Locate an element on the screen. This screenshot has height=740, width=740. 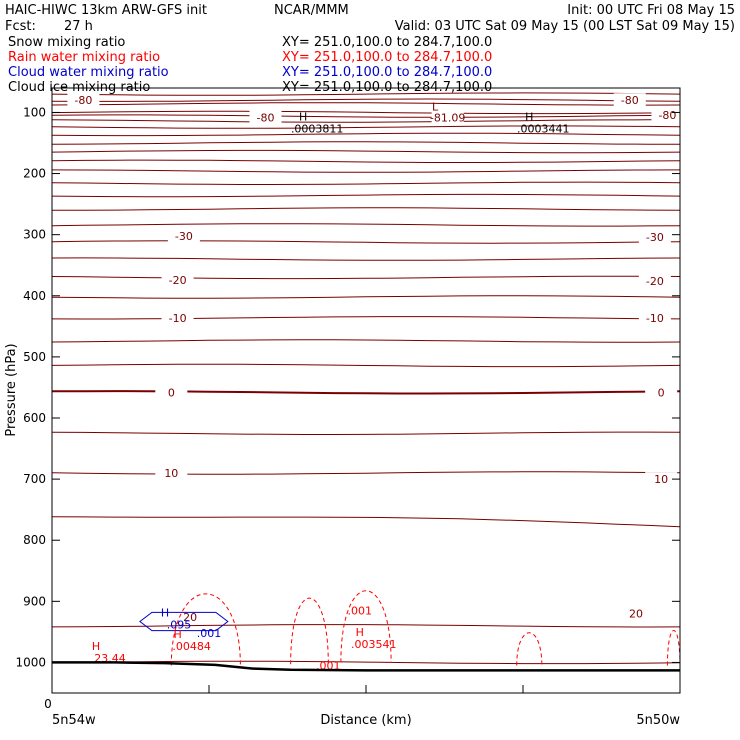
cloud-water-contour is located at coordinates (184, 621).